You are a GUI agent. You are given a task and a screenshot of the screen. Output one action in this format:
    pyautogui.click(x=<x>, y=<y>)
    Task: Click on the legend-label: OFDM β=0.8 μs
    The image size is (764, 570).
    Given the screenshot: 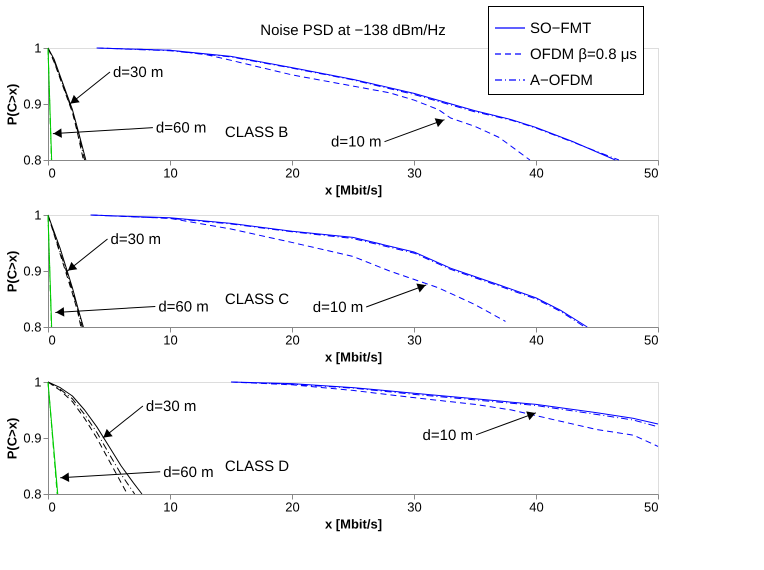 What is the action you would take?
    pyautogui.click(x=583, y=54)
    